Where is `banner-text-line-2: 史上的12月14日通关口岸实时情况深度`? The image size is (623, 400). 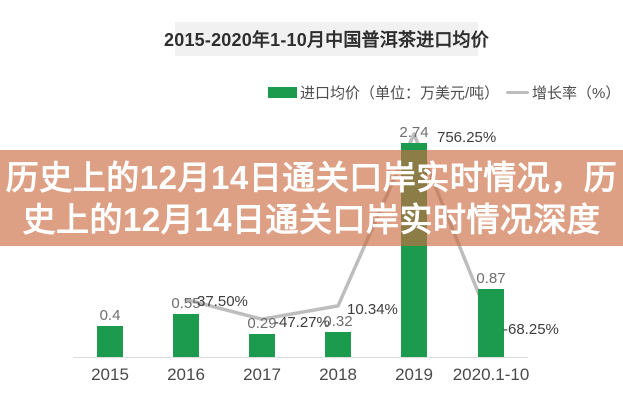
banner-text-line-2: 史上的12月14日通关口岸实时情况深度 is located at coordinates (311, 219).